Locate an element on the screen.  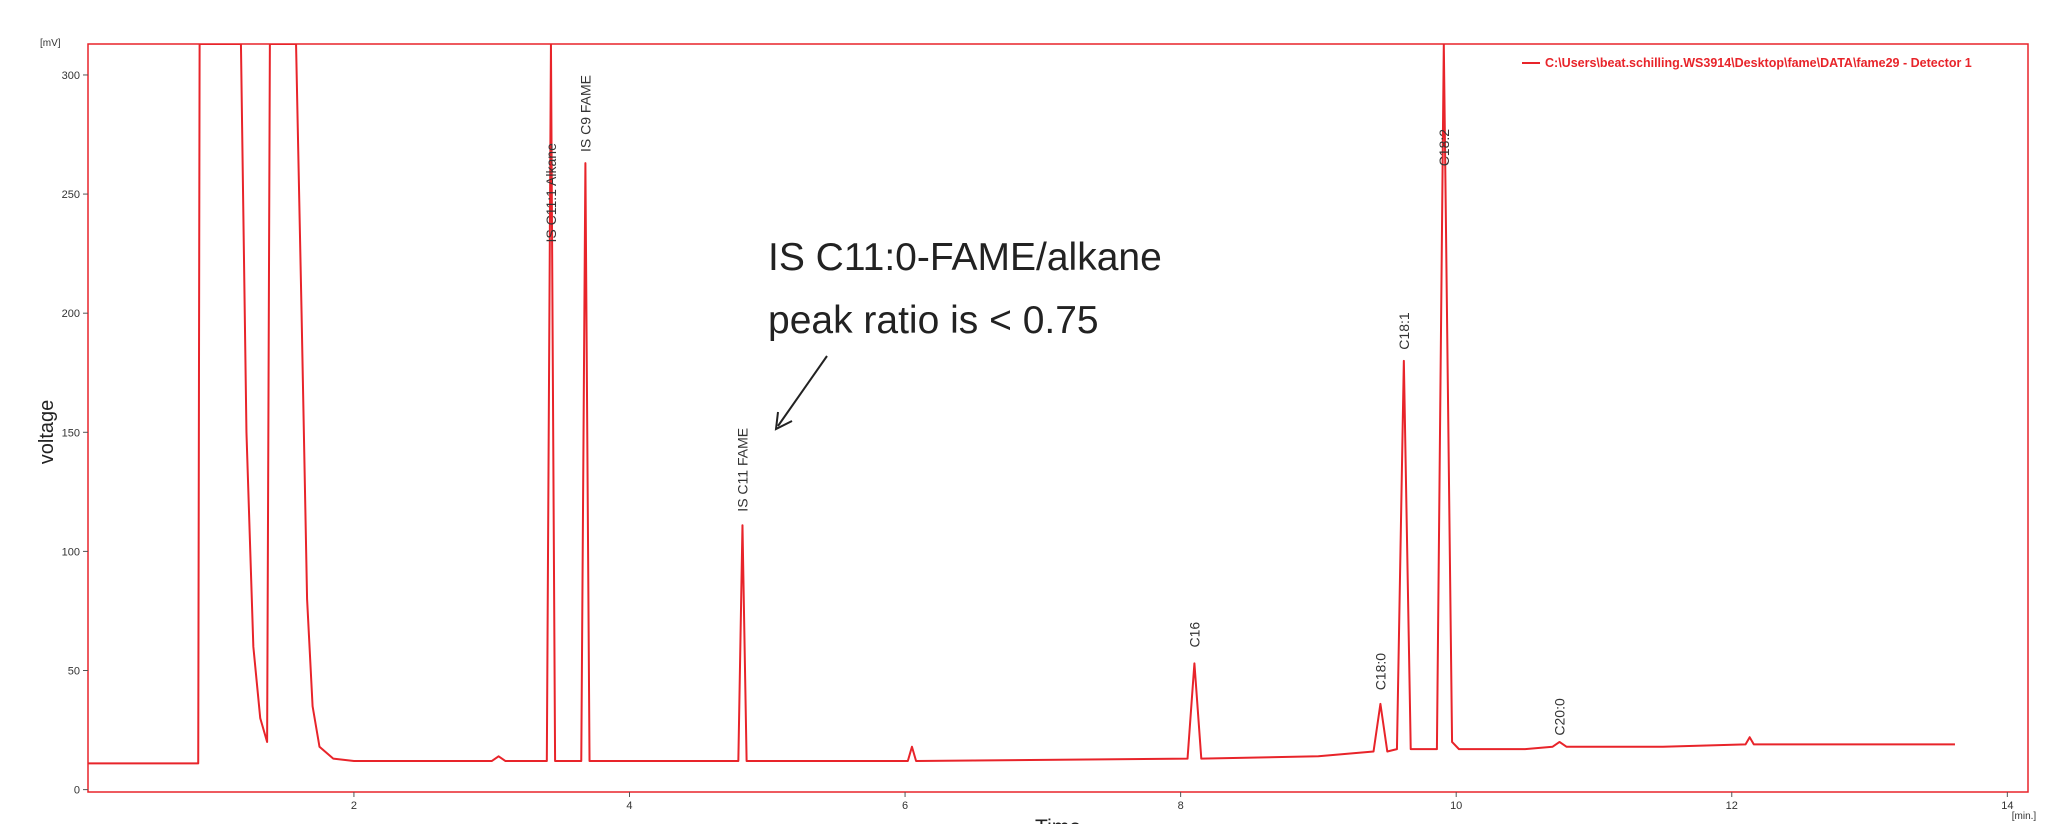
peak-label: IS C11:1 Alkane is located at coordinates (551, 193).